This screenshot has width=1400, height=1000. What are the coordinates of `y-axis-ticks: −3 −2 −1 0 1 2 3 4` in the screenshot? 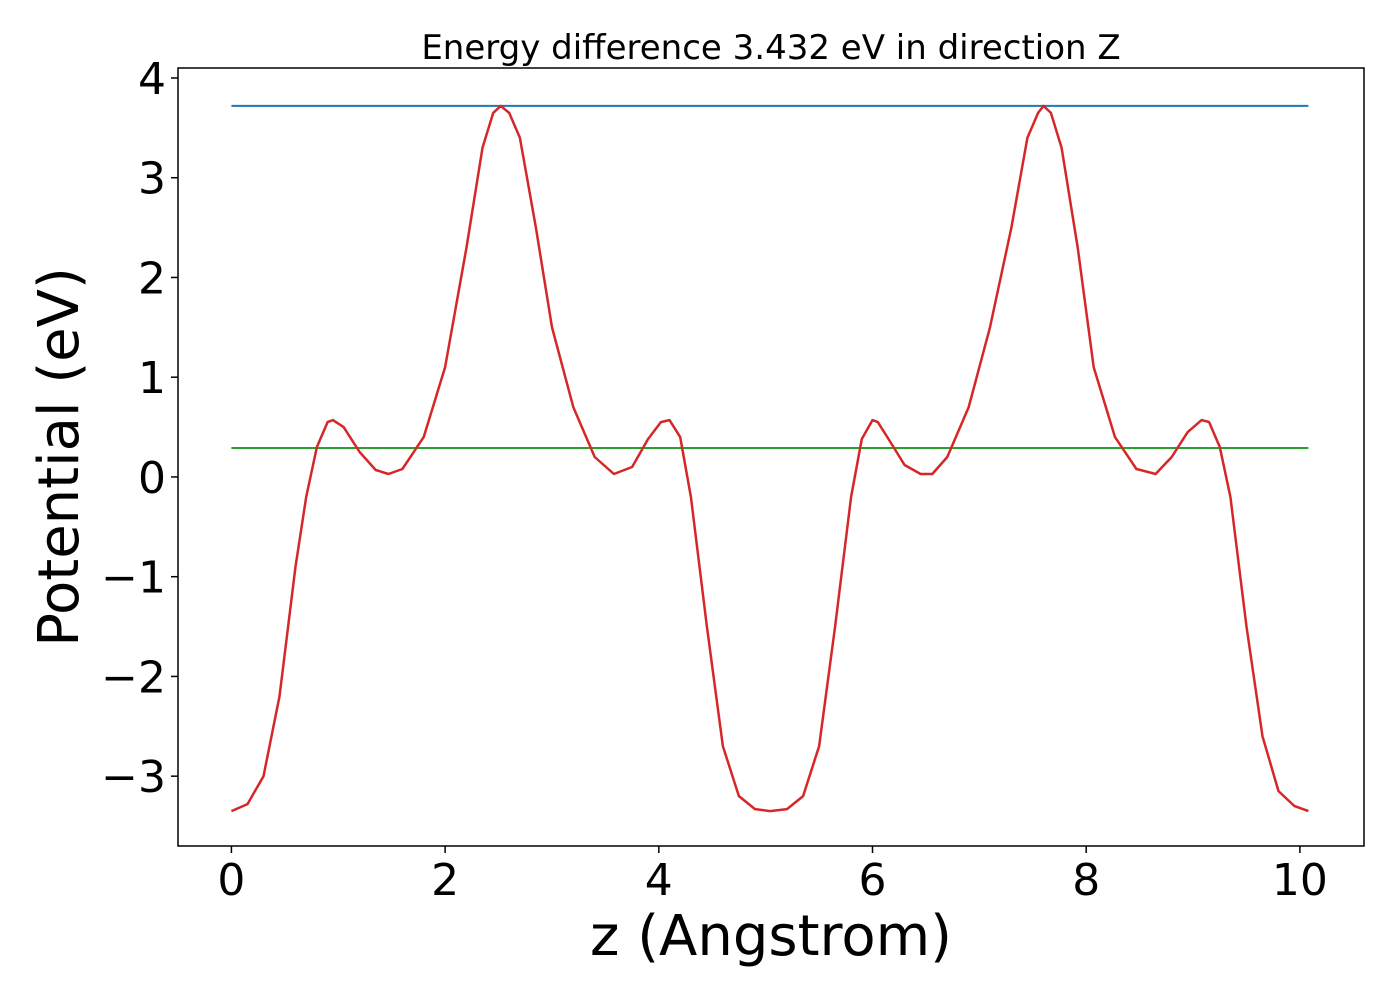 It's located at (139, 428).